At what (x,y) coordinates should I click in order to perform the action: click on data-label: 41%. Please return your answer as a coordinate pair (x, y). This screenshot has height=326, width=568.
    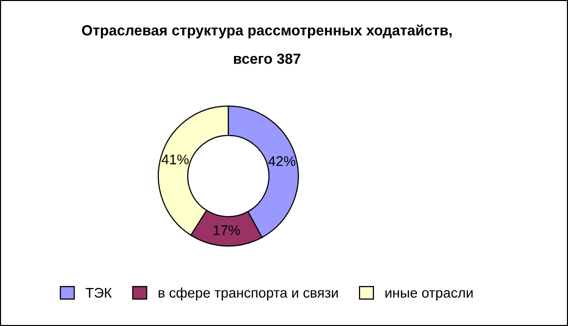
    Looking at the image, I should click on (175, 159).